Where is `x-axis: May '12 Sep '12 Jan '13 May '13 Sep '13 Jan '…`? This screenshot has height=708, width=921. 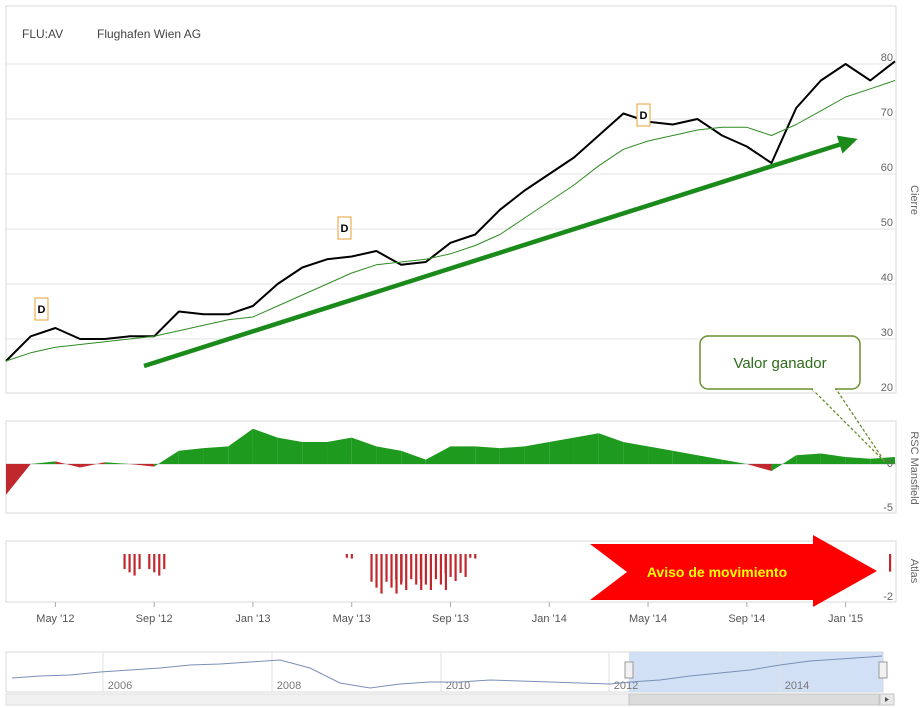 x-axis: May '12 Sep '12 Jan '13 May '13 Sep '13 Jan '… is located at coordinates (449, 613).